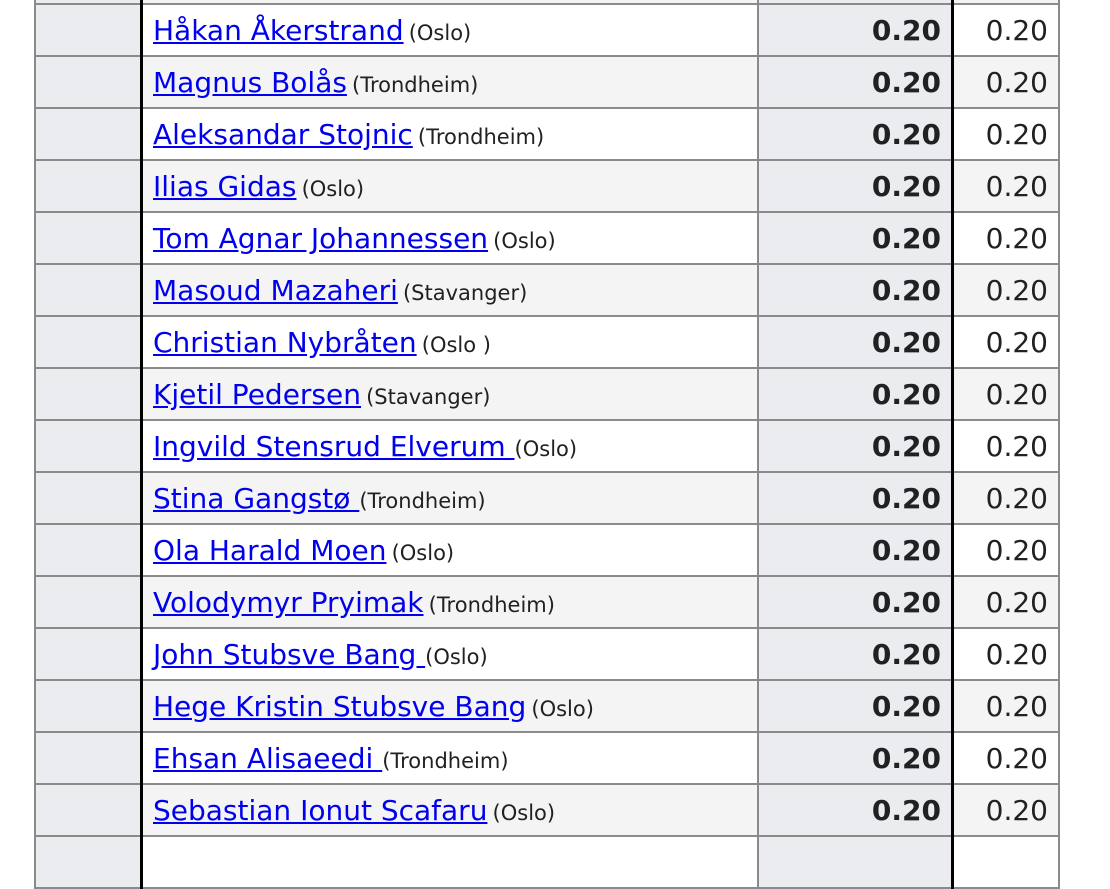 This screenshot has height=889, width=1110. I want to click on table-row: Tom Agnar Johannessen (Oslo) 0.20 0.20, so click(547, 238).